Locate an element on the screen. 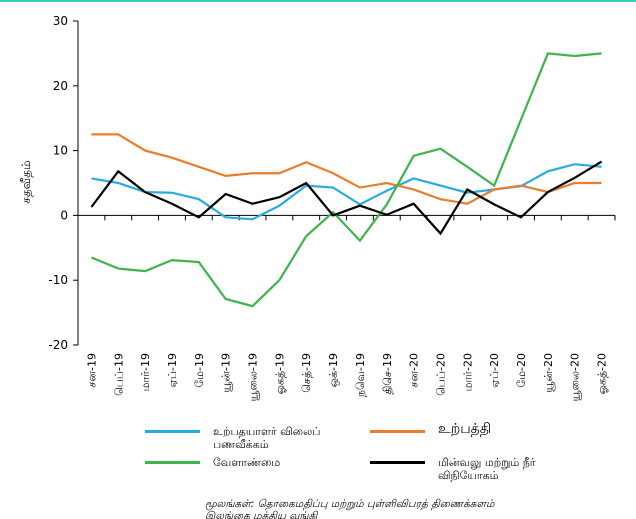 The width and height of the screenshot is (636, 519). legend-label: வேளாண்மை is located at coordinates (247, 462).